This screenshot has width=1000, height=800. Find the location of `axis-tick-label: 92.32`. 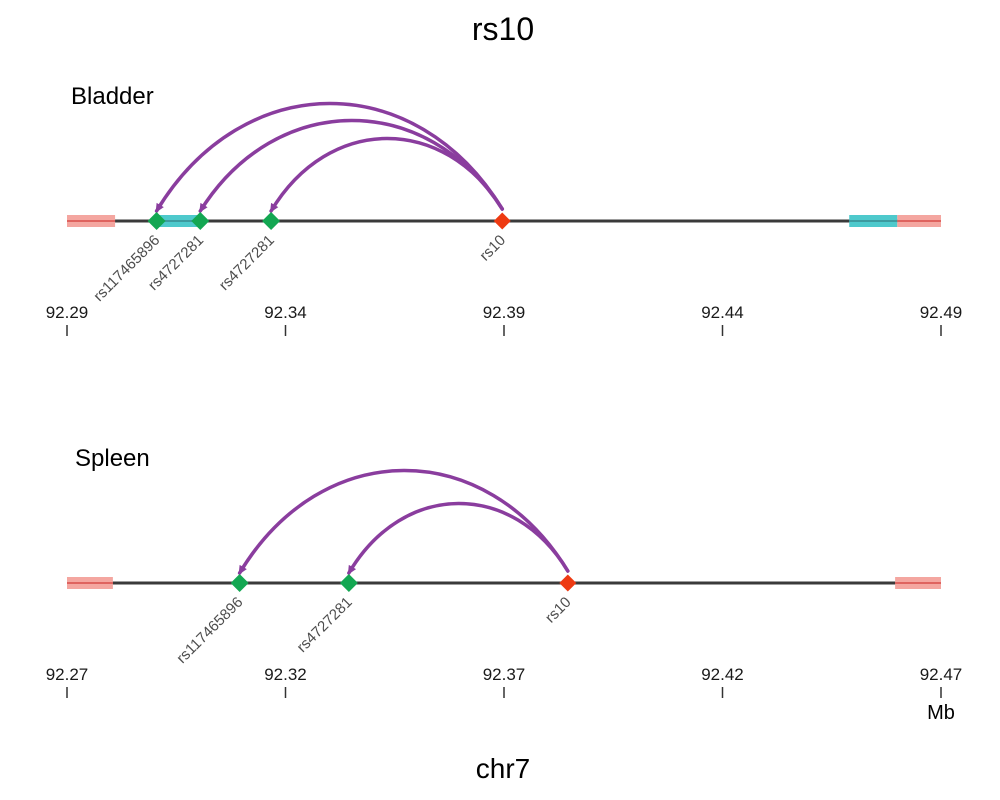

axis-tick-label: 92.32 is located at coordinates (285, 674).